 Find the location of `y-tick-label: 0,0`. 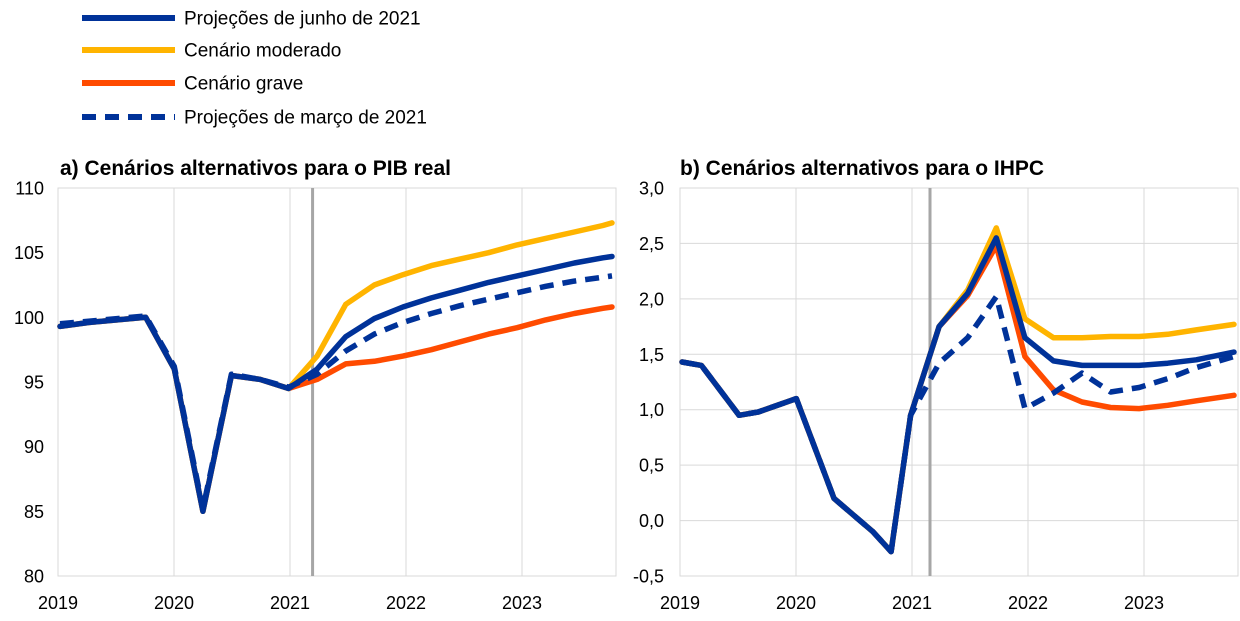

y-tick-label: 0,0 is located at coordinates (651, 521).